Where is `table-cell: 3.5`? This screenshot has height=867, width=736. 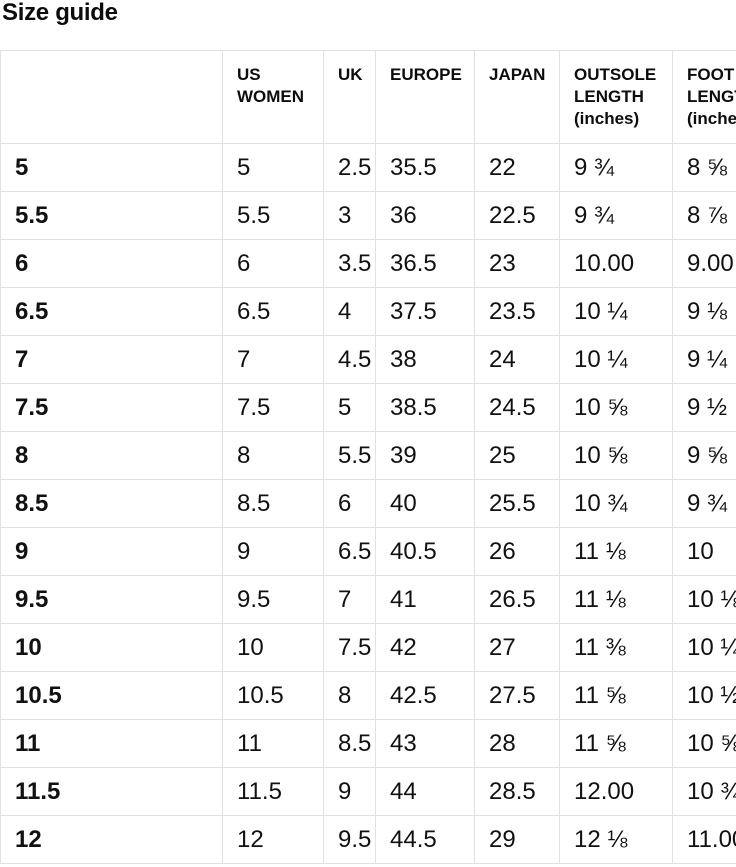 table-cell: 3.5 is located at coordinates (349, 263).